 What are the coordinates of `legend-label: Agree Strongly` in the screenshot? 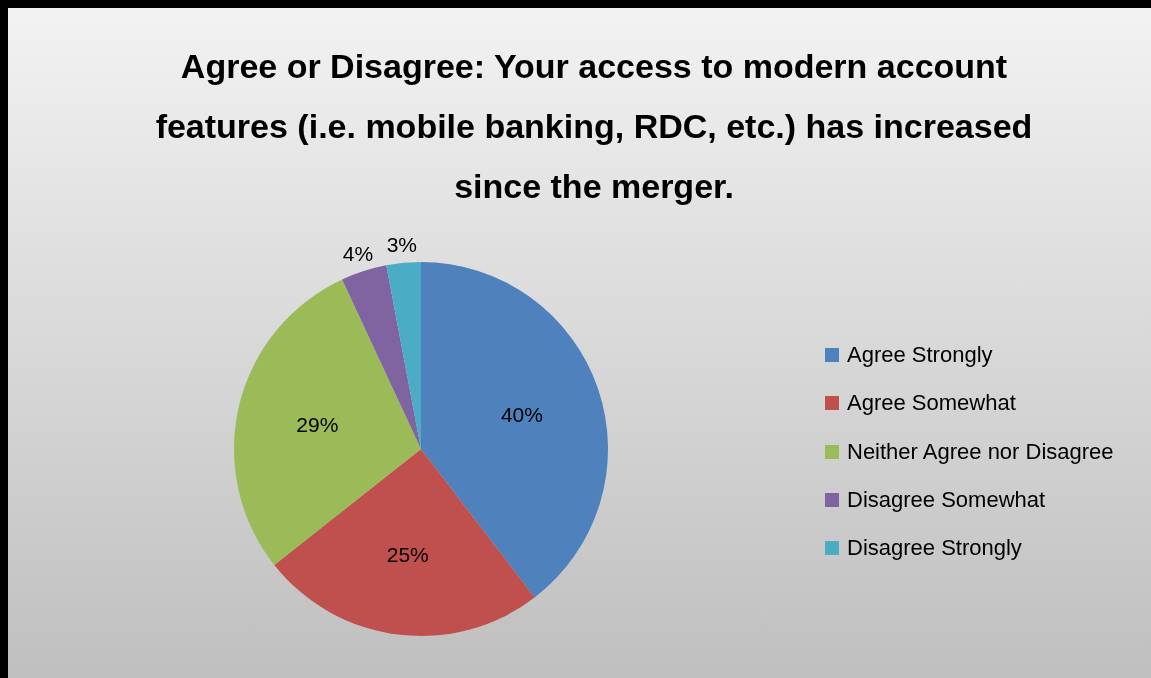 It's located at (920, 355).